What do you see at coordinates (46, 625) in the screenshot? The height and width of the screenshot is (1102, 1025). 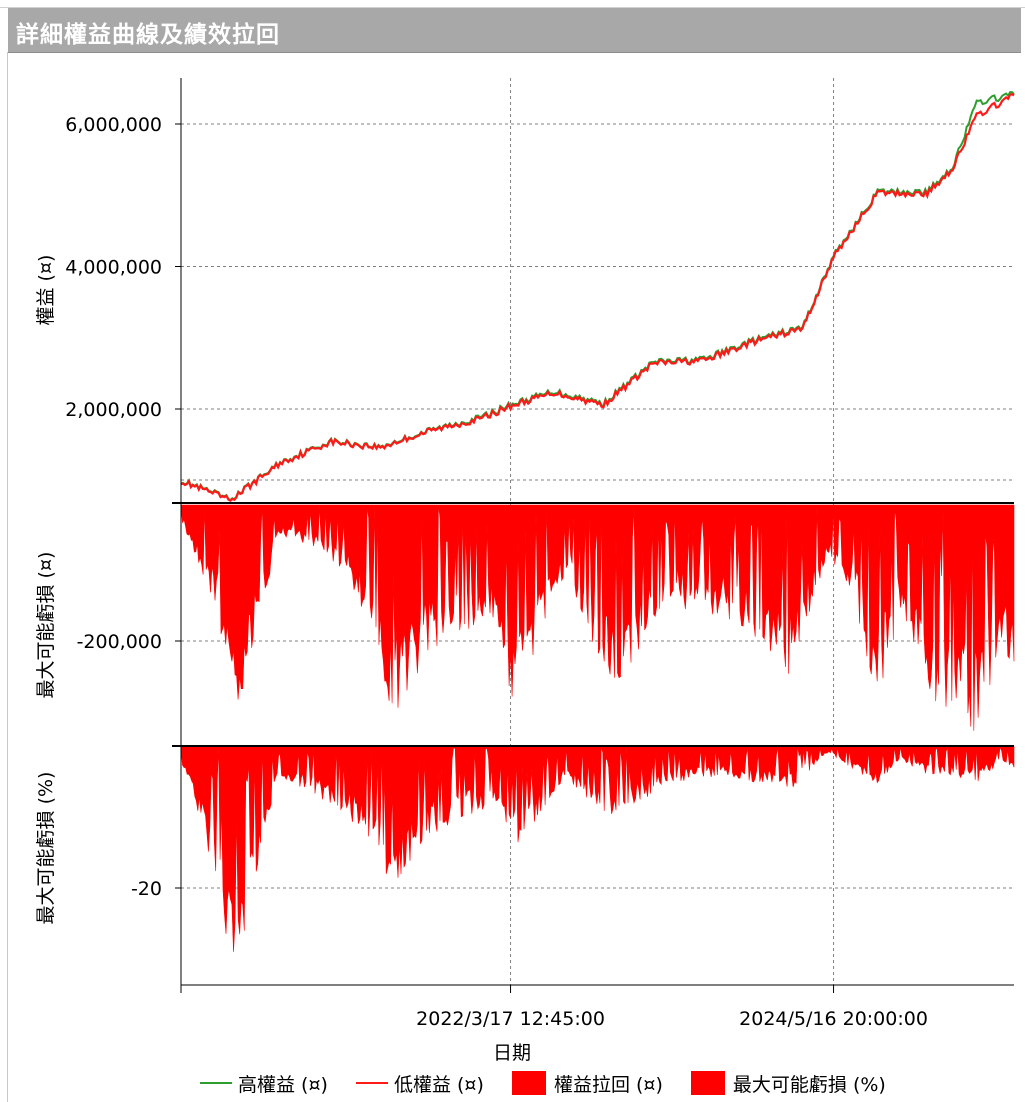 I see `drawdown-amount-axis-title: 最大可能虧損 (¤)` at bounding box center [46, 625].